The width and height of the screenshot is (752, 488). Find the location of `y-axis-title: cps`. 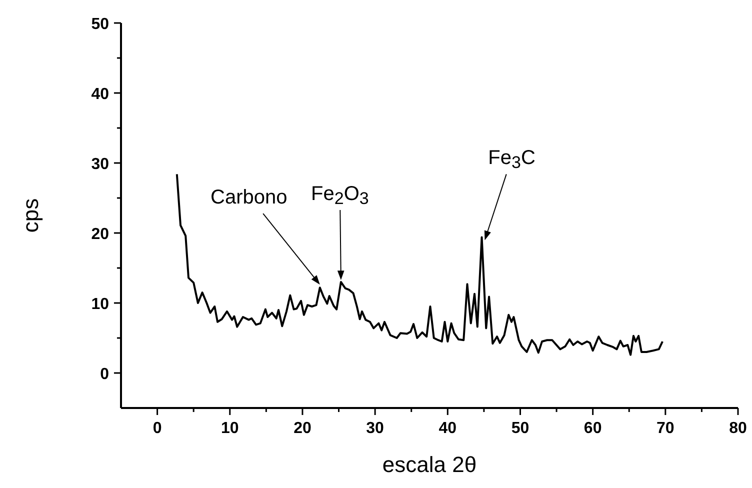

y-axis-title: cps is located at coordinates (30, 215).